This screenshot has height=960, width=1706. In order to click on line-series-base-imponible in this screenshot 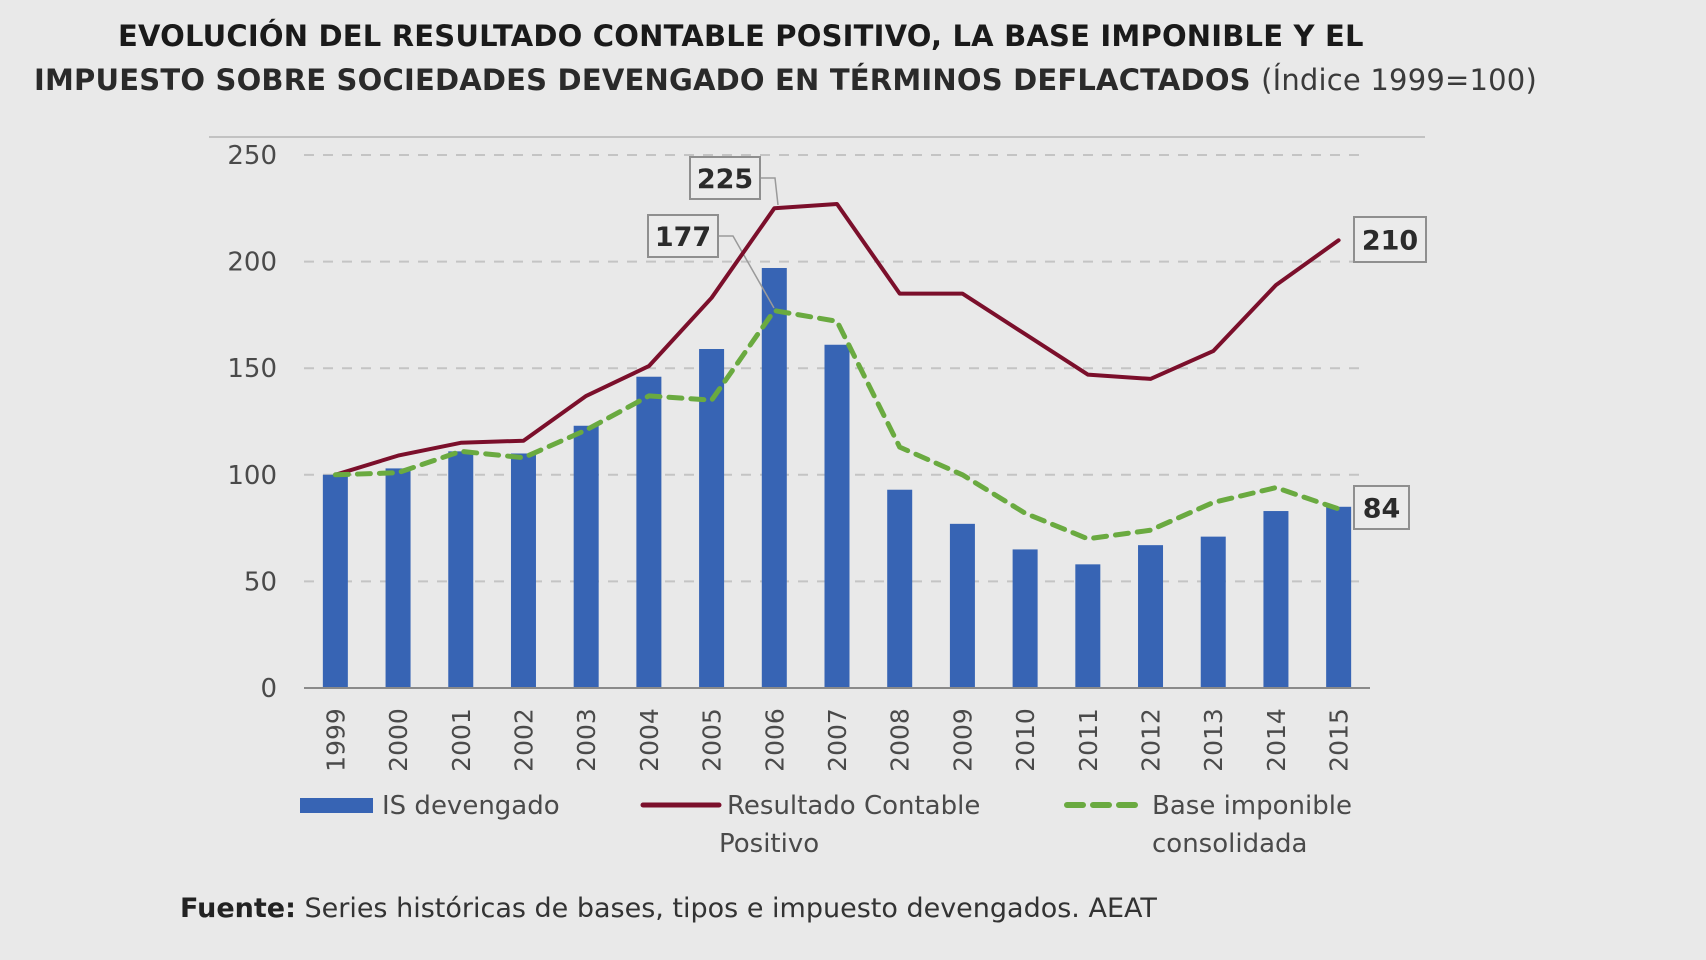, I will do `click(837, 425)`.